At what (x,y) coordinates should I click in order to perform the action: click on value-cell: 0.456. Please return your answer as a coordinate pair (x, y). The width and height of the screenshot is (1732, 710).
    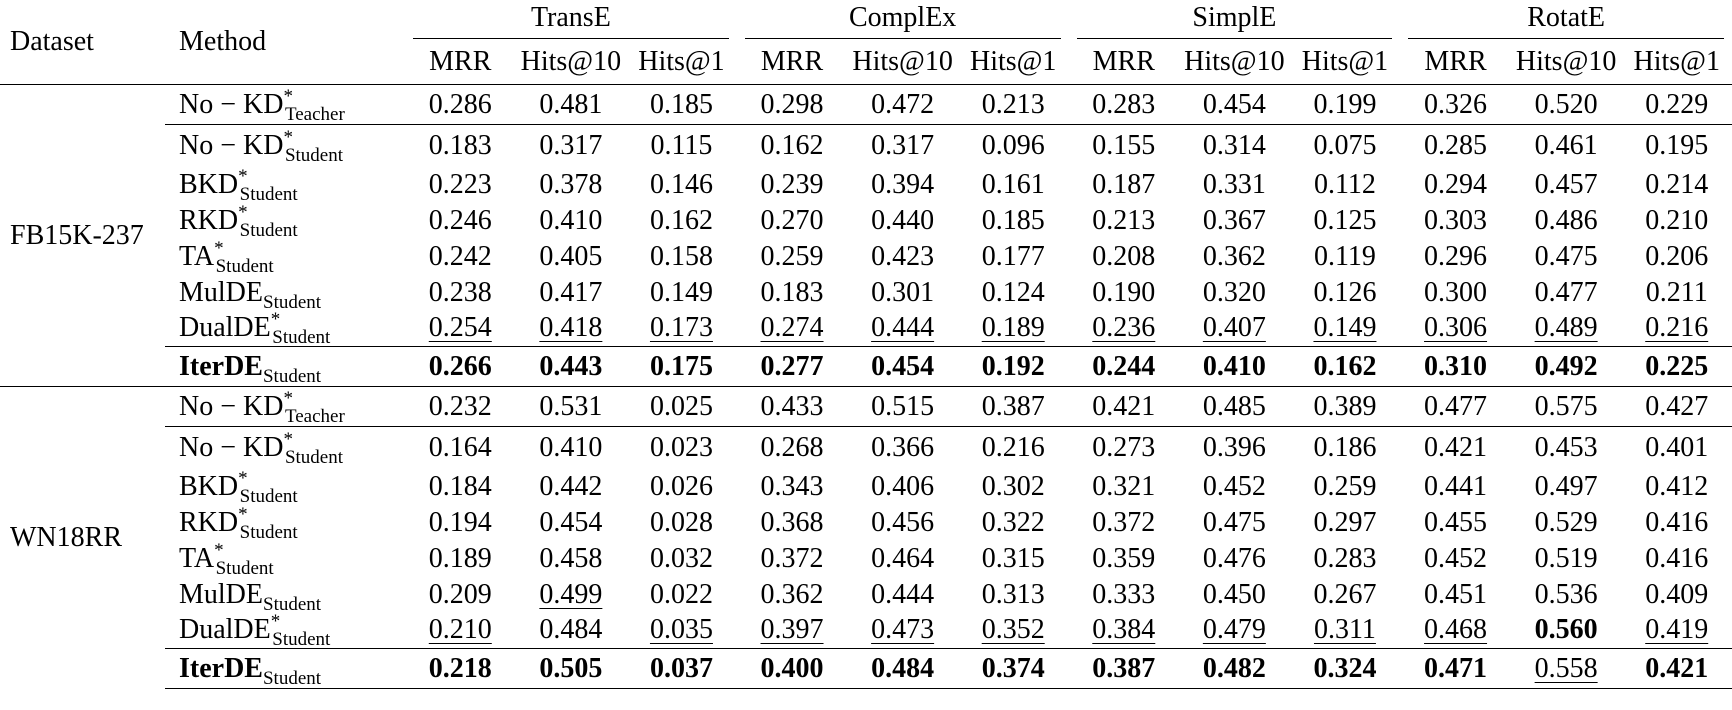
    Looking at the image, I should click on (902, 523).